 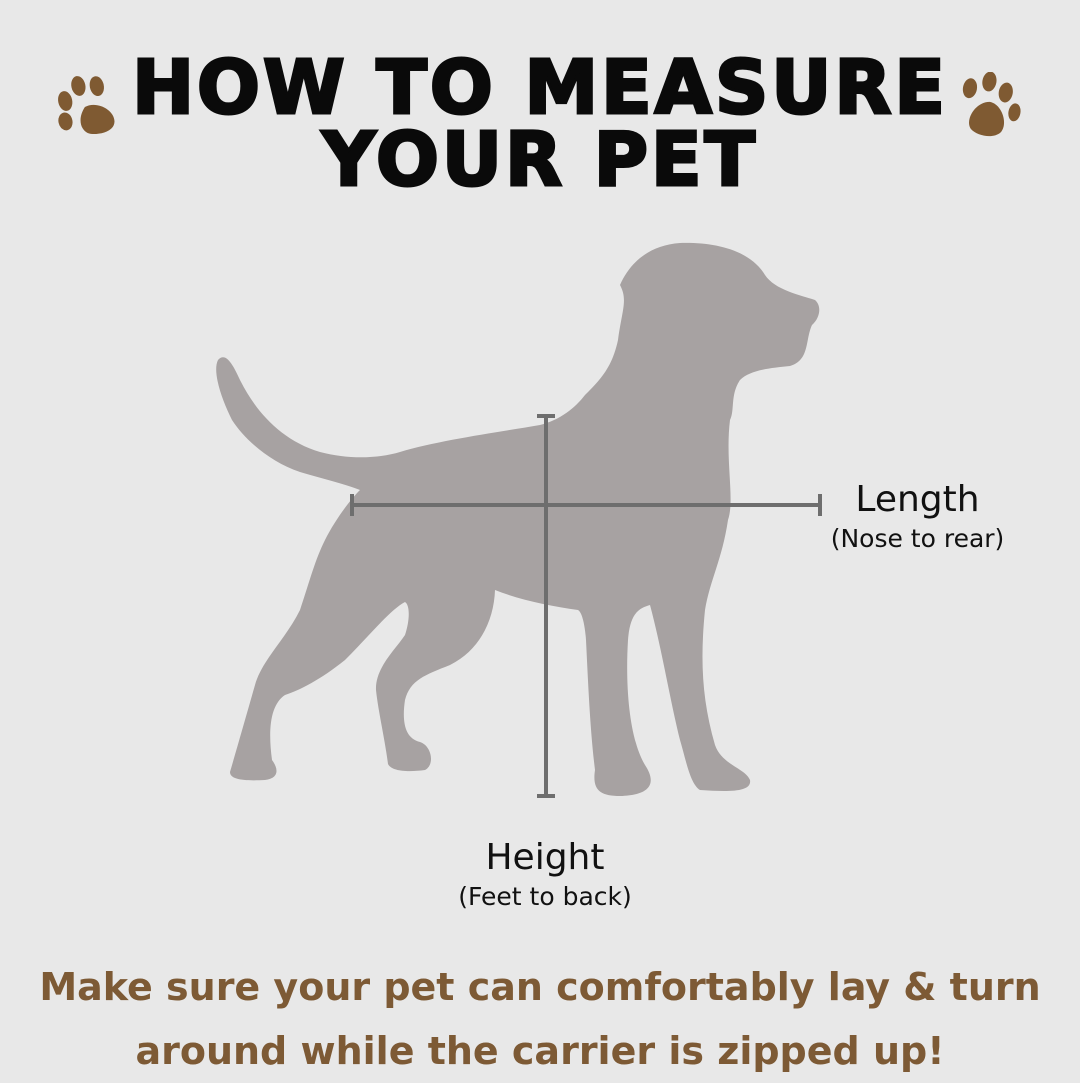 I want to click on height-subtitle: (Feet to back), so click(x=545, y=896).